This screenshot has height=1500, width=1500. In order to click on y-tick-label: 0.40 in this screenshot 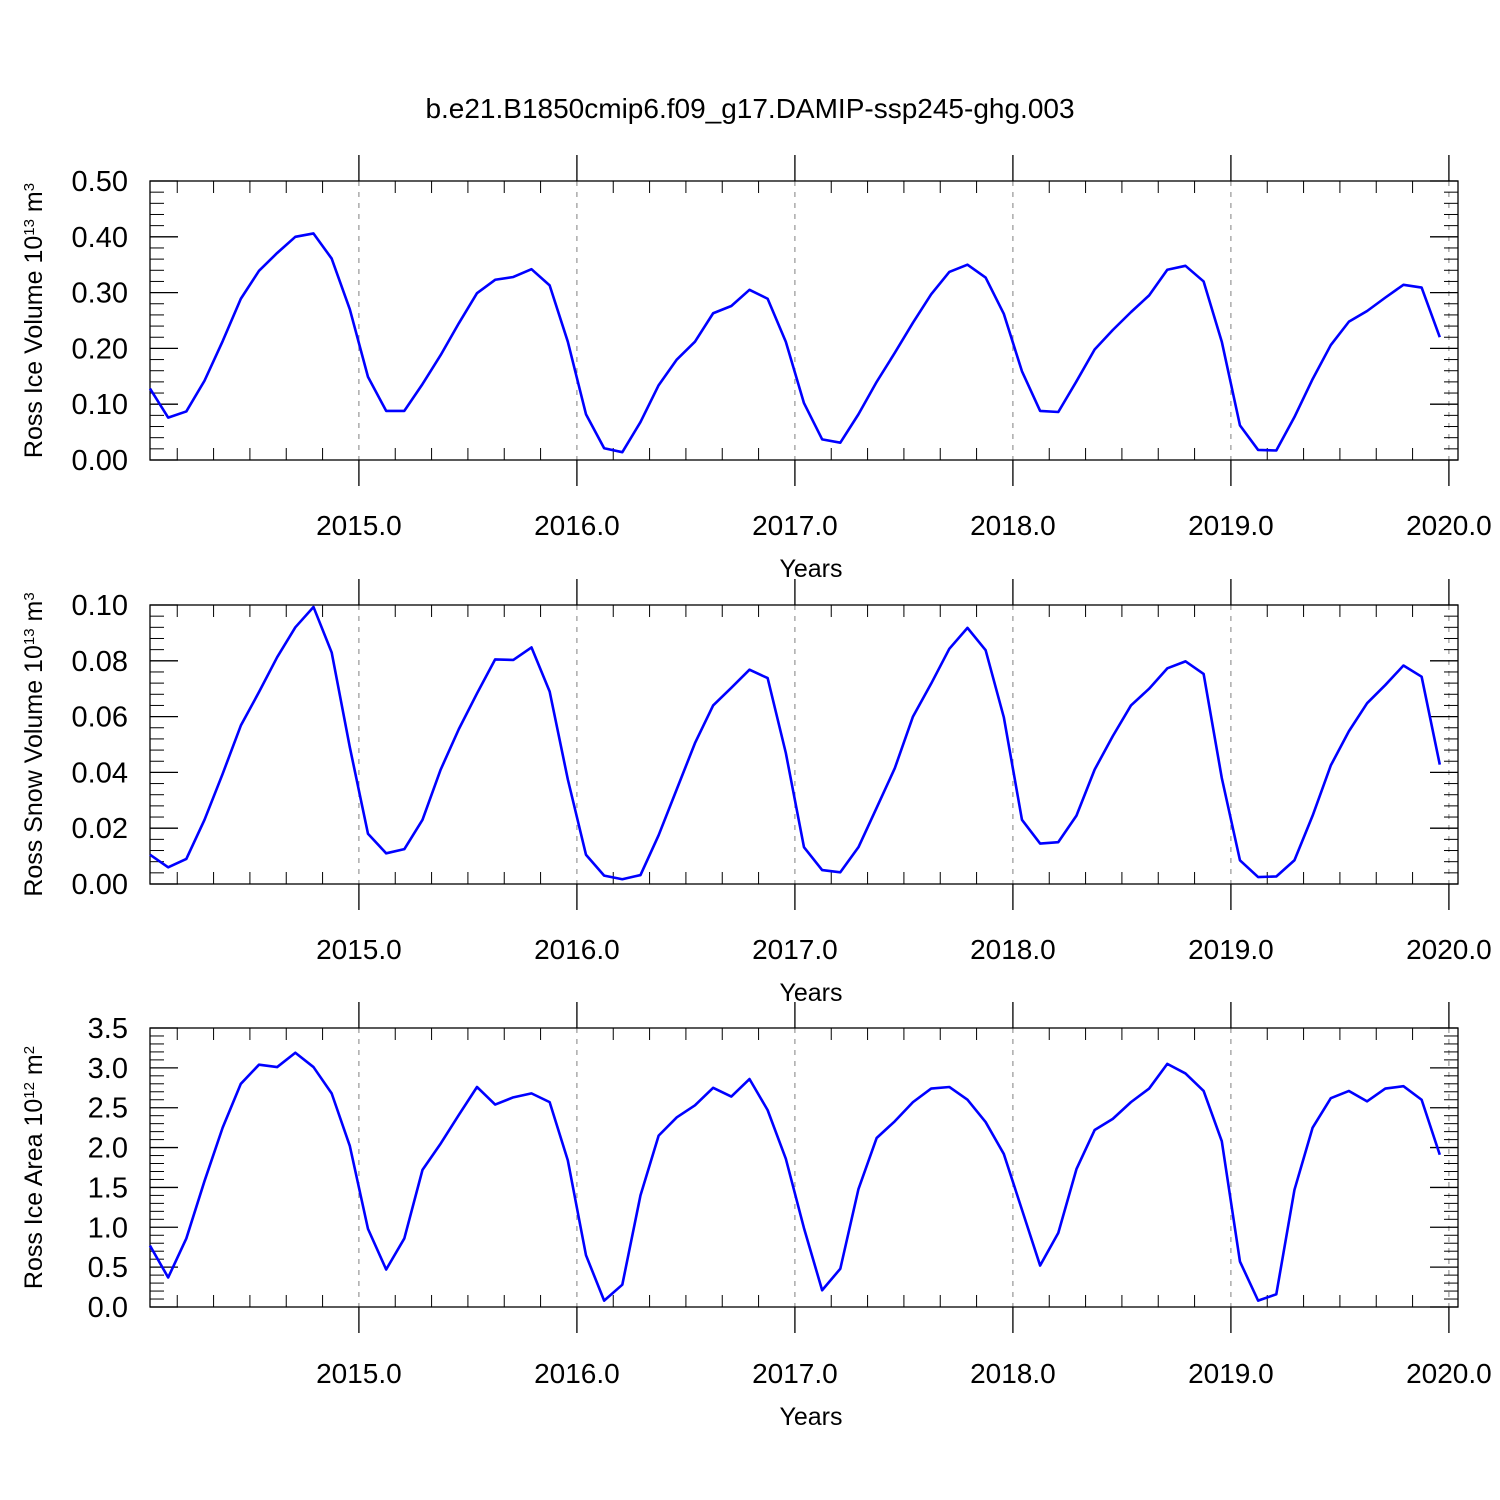, I will do `click(100, 238)`.